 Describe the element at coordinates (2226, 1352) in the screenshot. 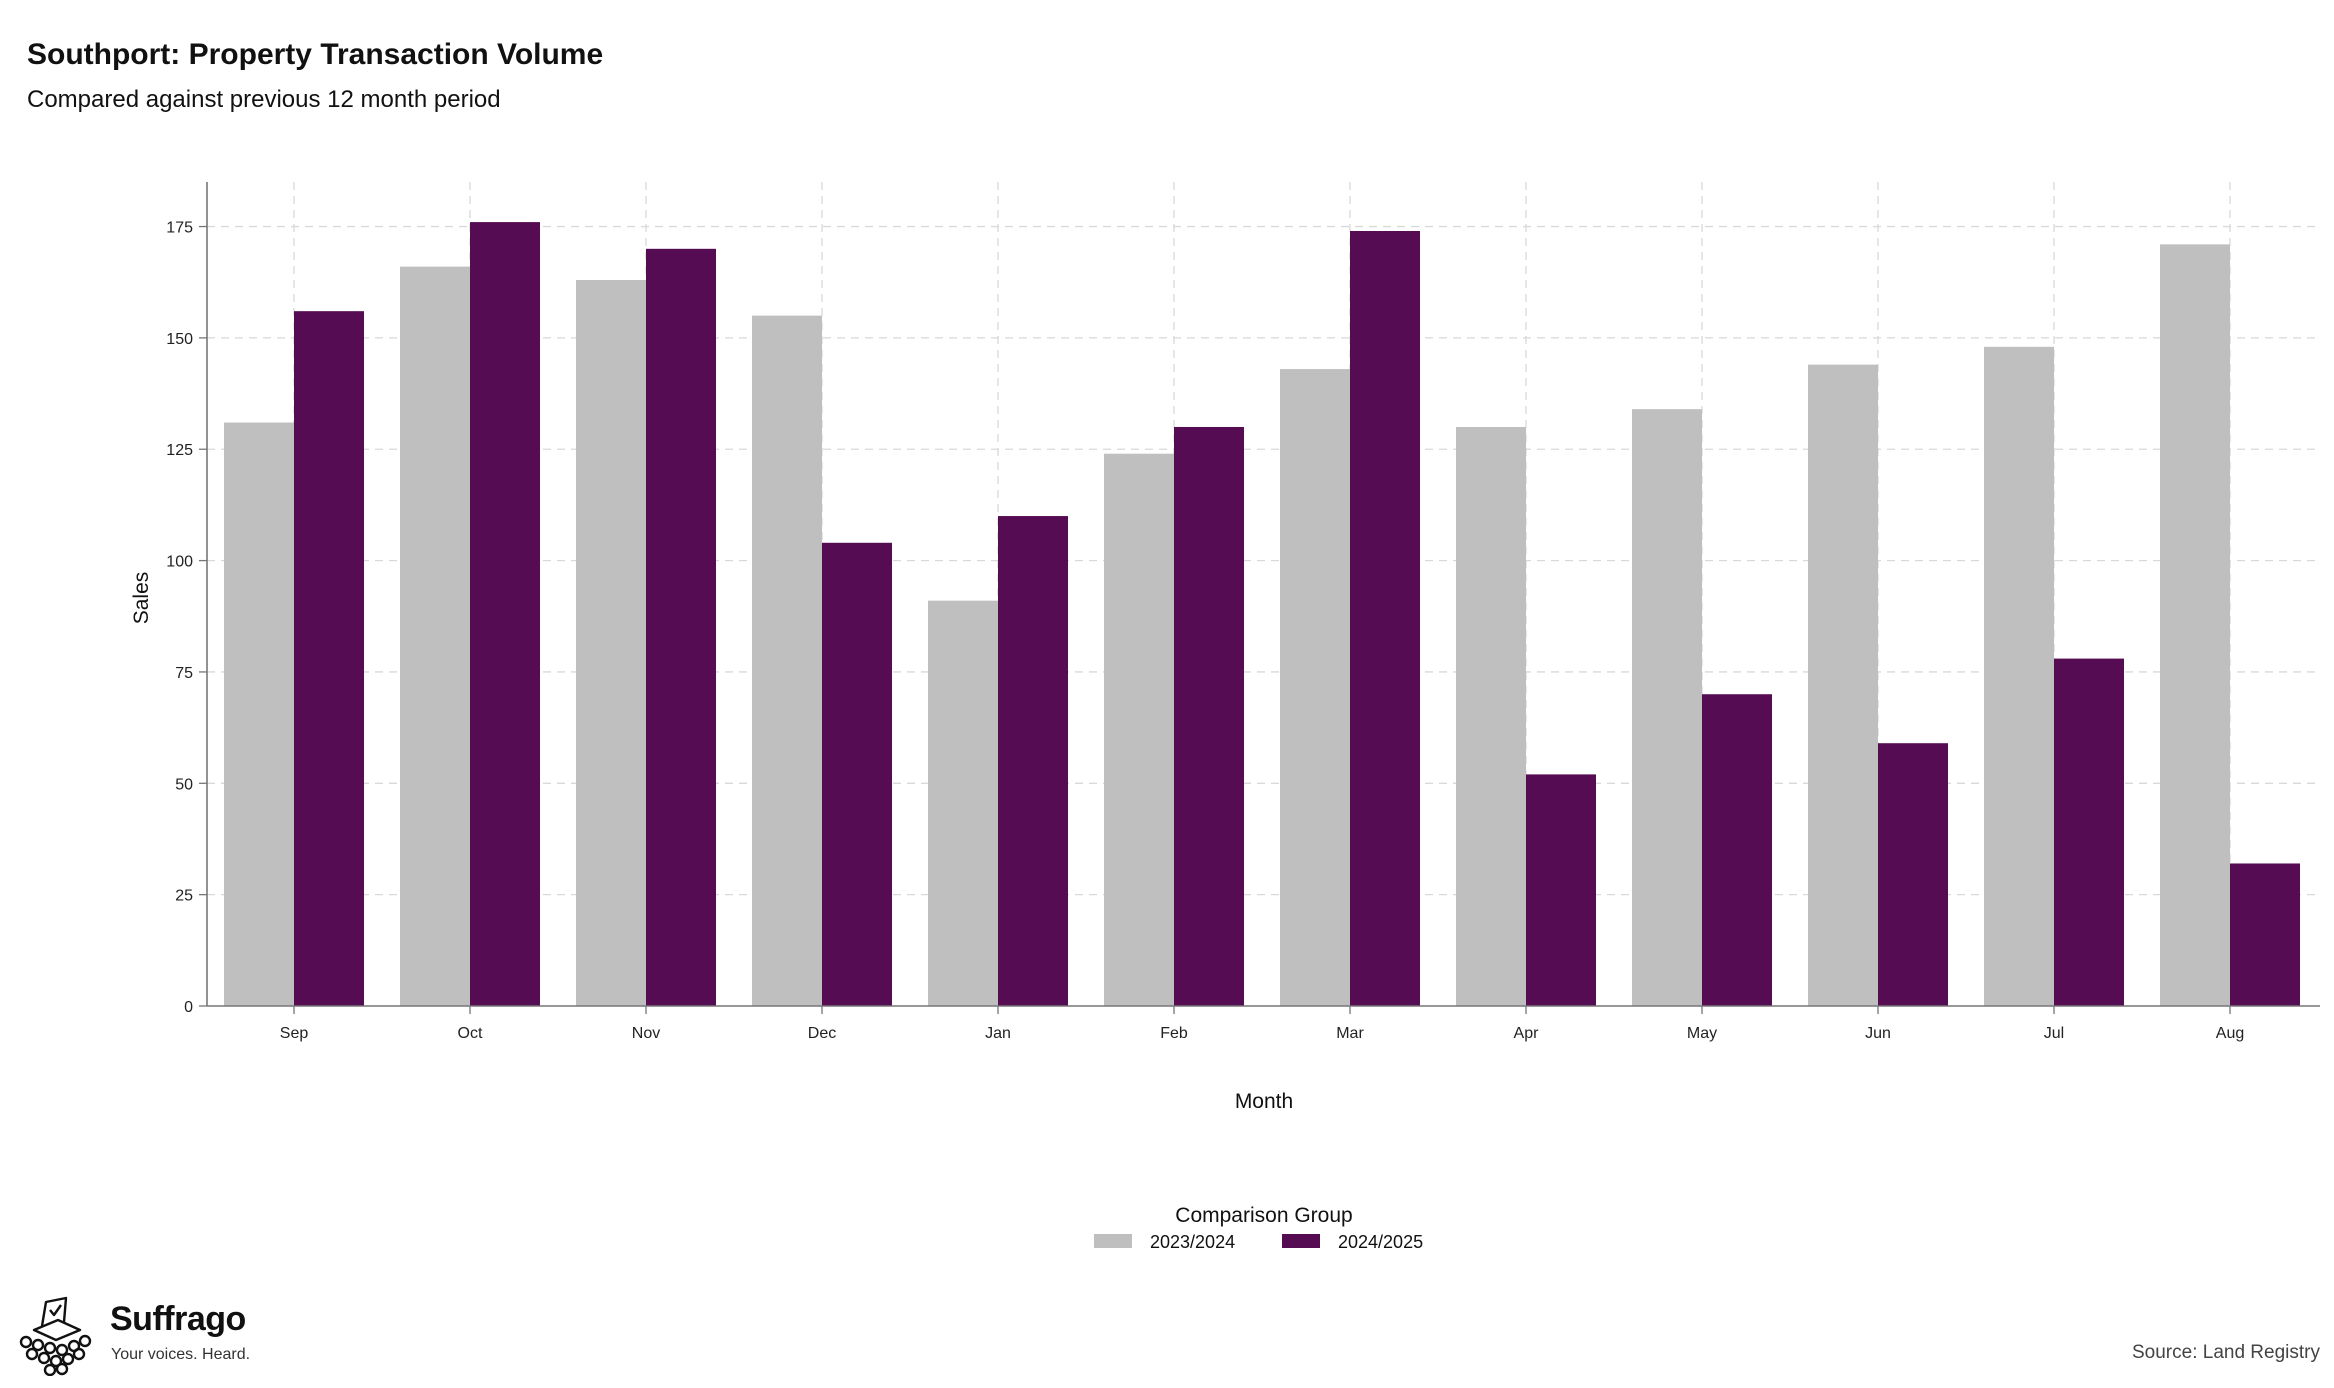

I see `source-note: Source: Land Registry` at that location.